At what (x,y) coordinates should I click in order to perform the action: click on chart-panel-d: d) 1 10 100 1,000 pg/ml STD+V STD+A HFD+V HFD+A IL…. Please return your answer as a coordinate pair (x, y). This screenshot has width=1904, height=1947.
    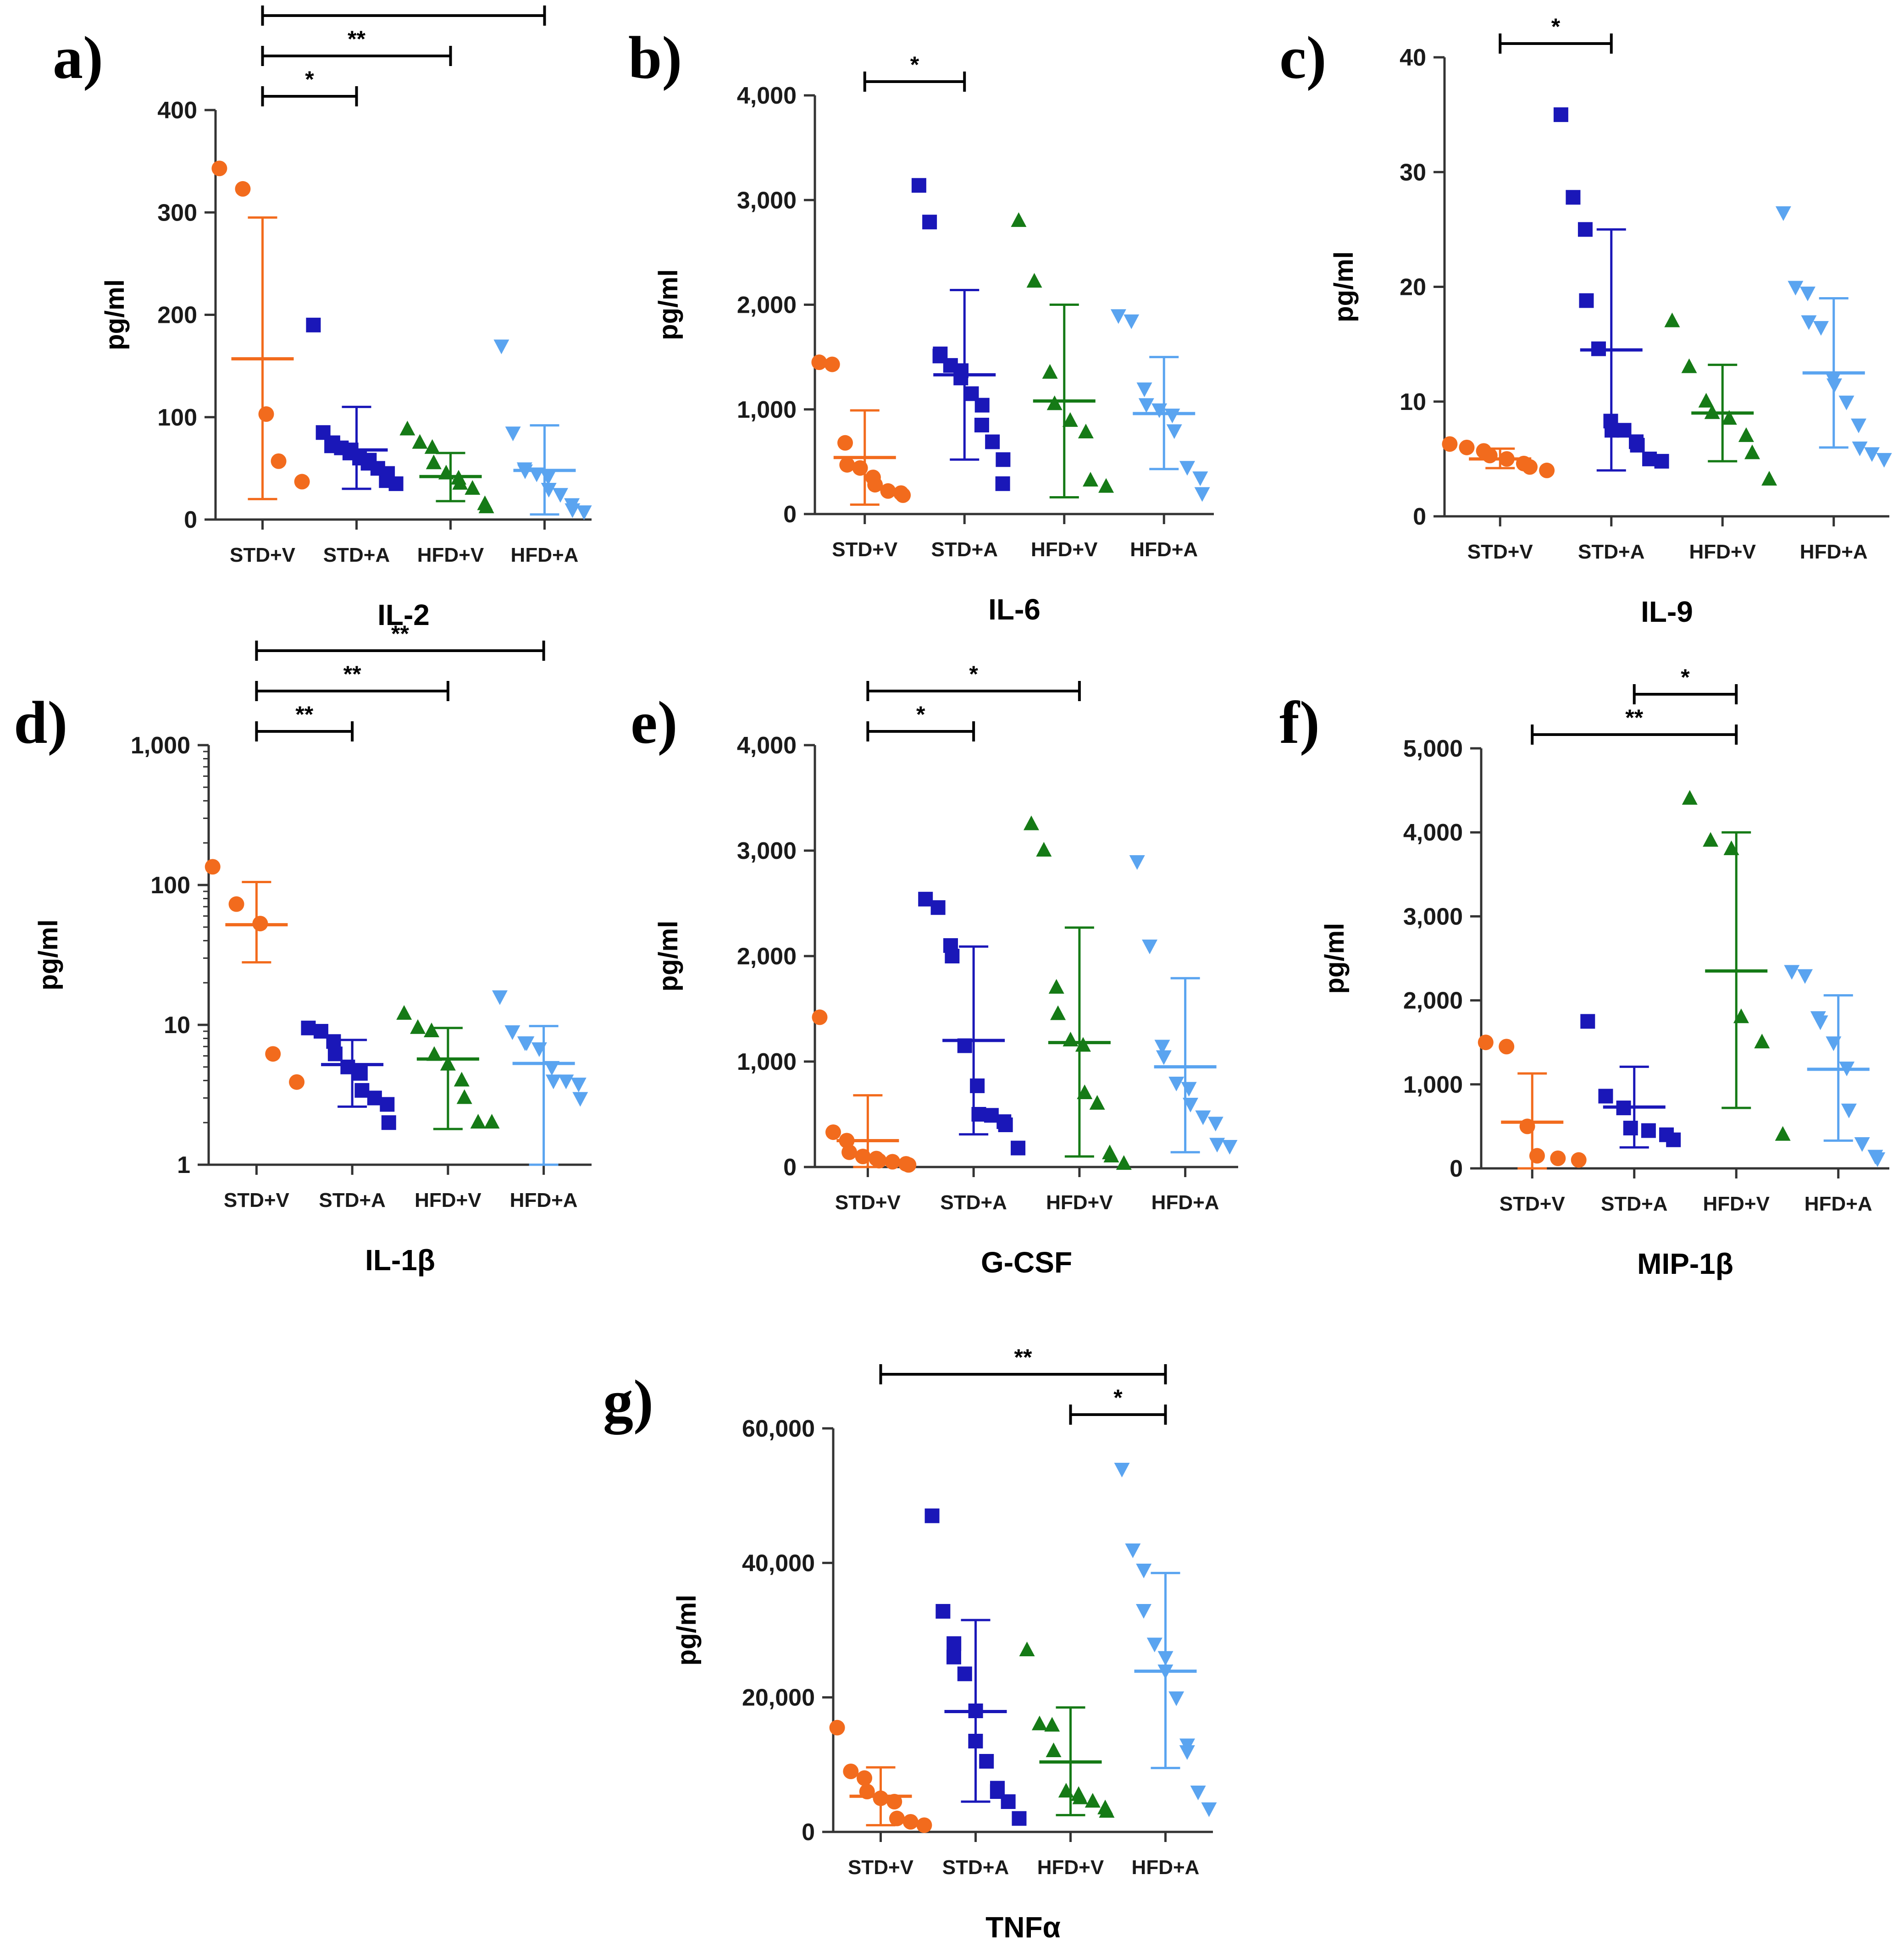
    Looking at the image, I should click on (303, 949).